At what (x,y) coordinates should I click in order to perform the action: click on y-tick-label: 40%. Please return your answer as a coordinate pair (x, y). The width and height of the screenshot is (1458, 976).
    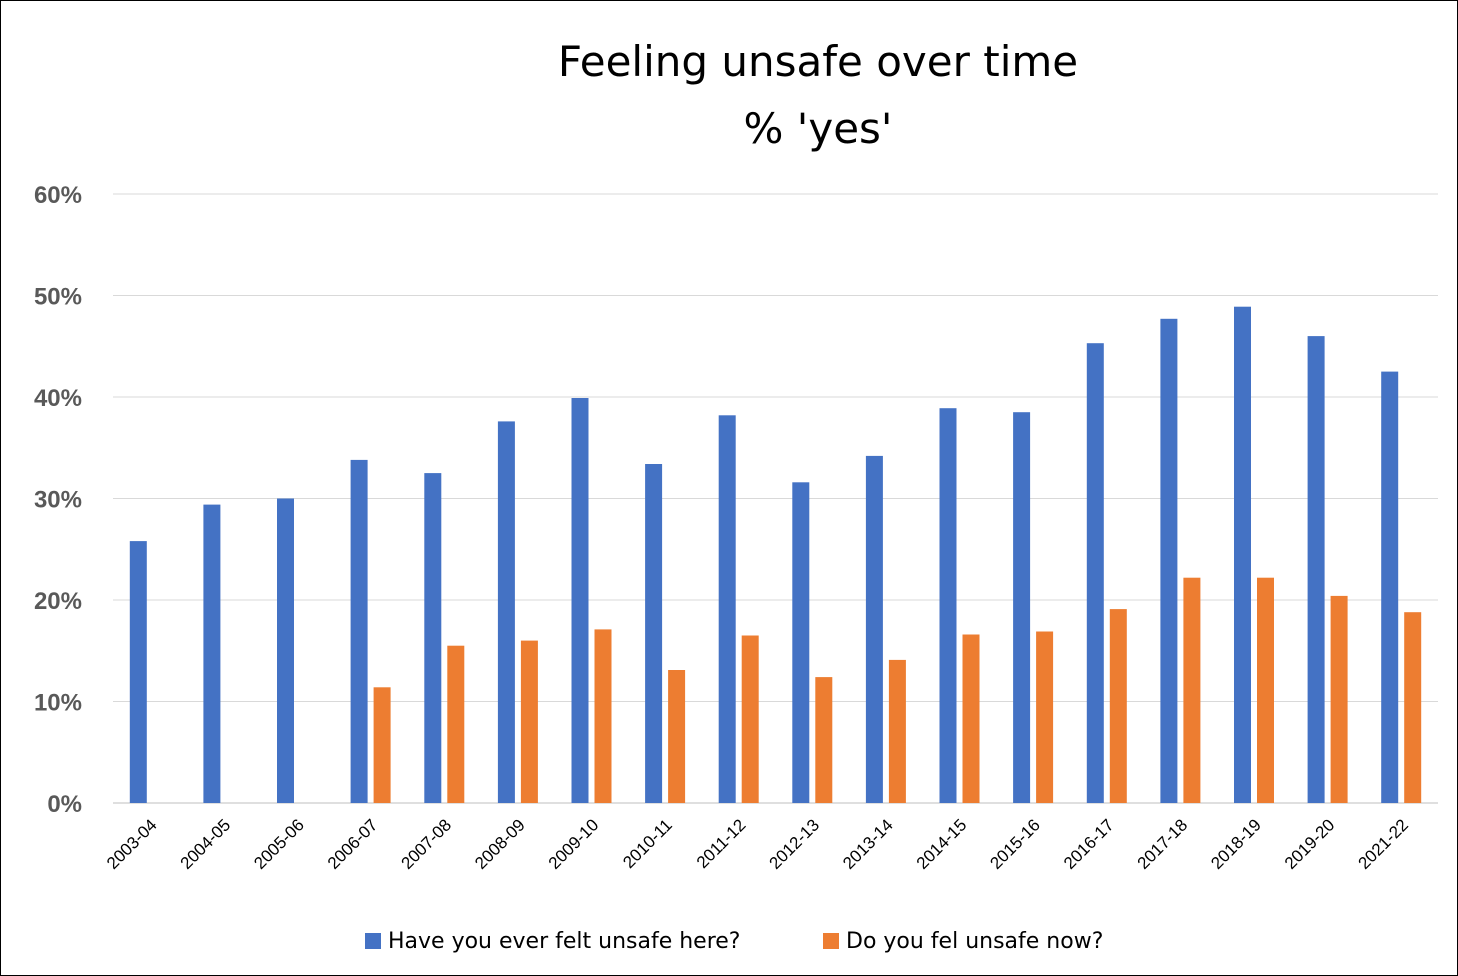
    Looking at the image, I should click on (58, 398).